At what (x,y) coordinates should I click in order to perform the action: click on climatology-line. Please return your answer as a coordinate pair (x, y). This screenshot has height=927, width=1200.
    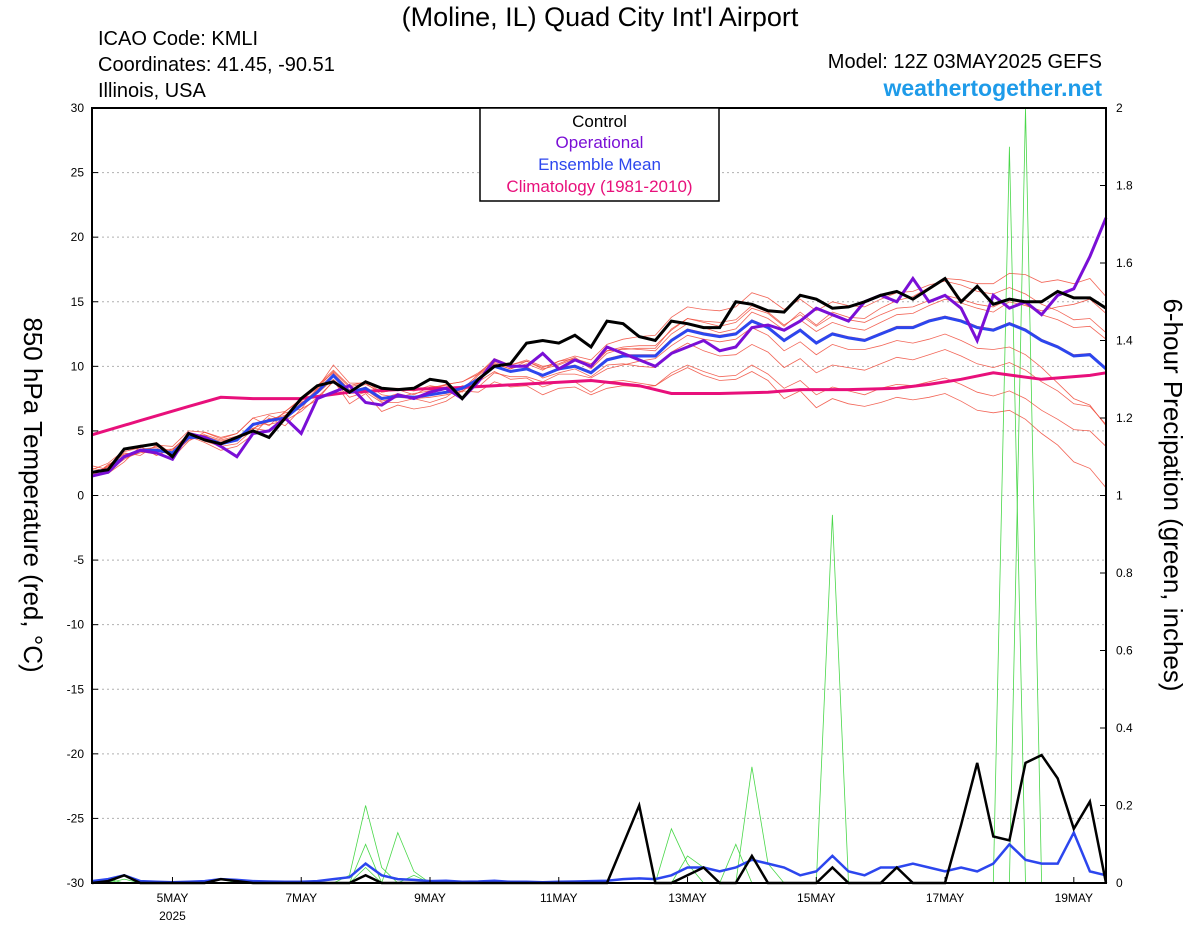
    Looking at the image, I should click on (599, 404).